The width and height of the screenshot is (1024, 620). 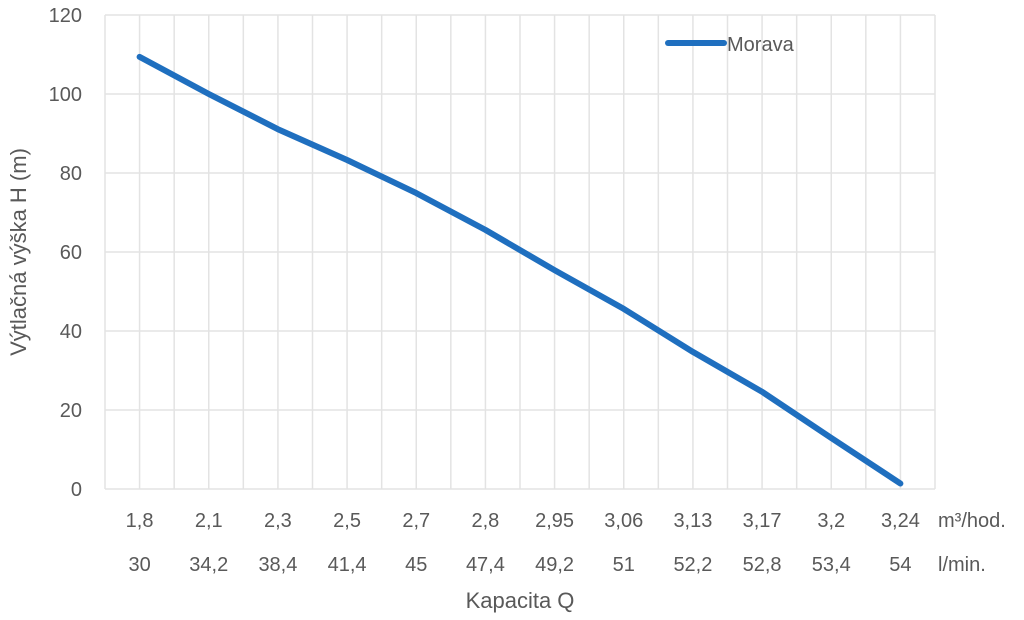 I want to click on x-tick-label-m3: 1,8, so click(x=140, y=521).